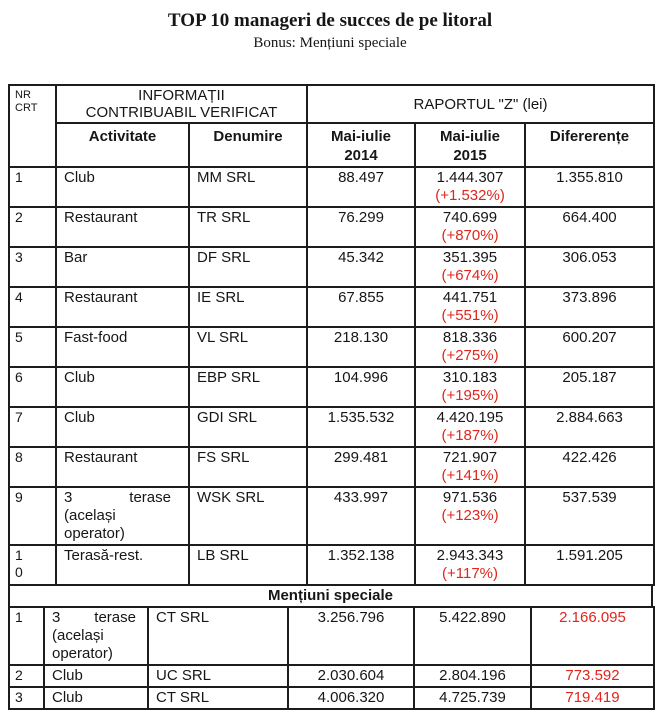 The height and width of the screenshot is (710, 660). What do you see at coordinates (248, 267) in the screenshot?
I see `cell-denumire: DF SRL` at bounding box center [248, 267].